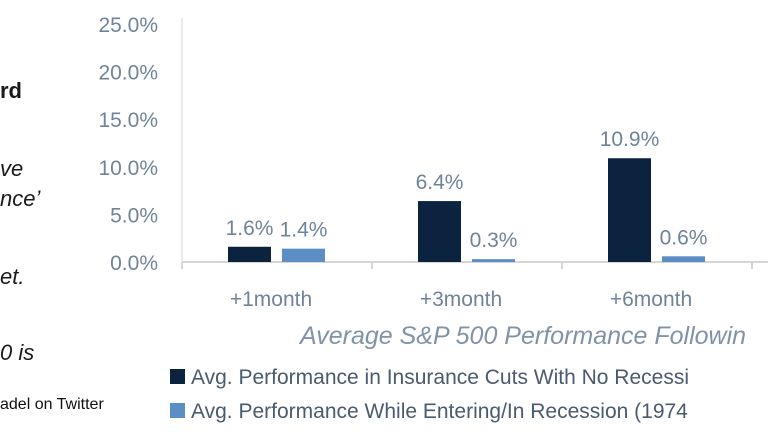 The image size is (768, 432). What do you see at coordinates (440, 182) in the screenshot?
I see `data-label: 6.4%` at bounding box center [440, 182].